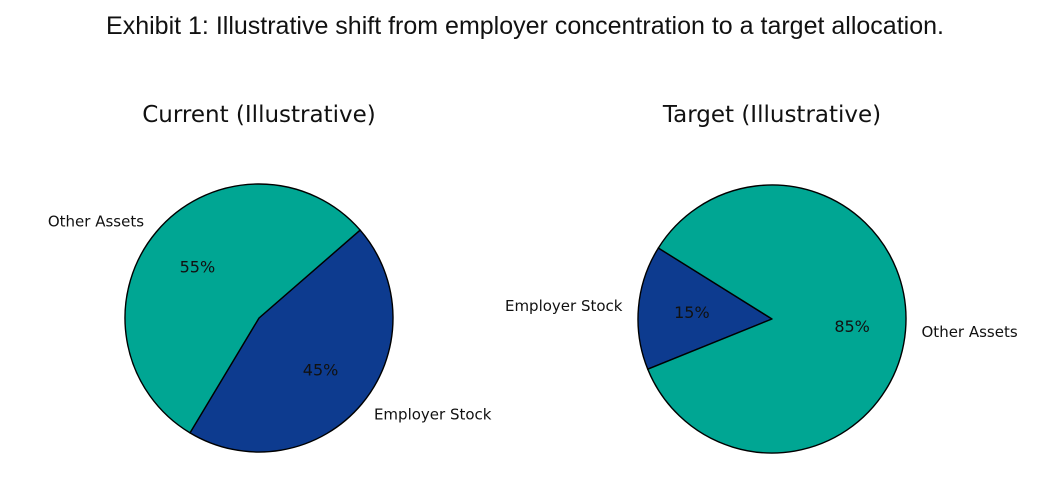 The image size is (1050, 498). What do you see at coordinates (259, 115) in the screenshot?
I see `pie-title-1: Current (Illustrative)` at bounding box center [259, 115].